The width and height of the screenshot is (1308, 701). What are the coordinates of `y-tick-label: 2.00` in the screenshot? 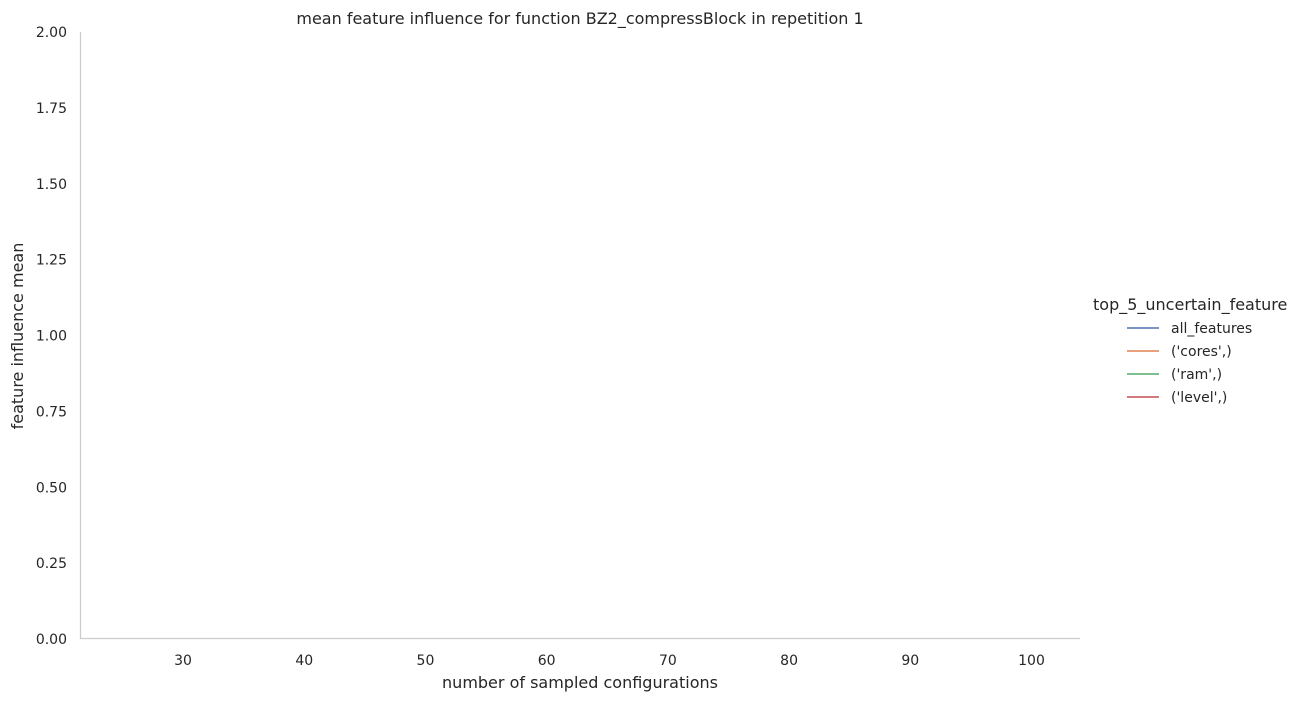 It's located at (51, 33).